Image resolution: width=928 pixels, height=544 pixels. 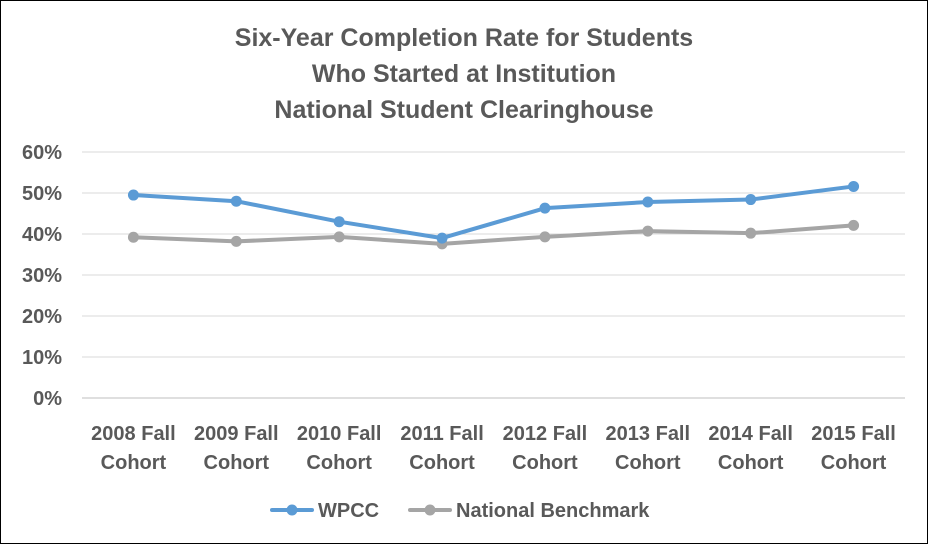 I want to click on legend-label-national-benchmark: National Benchmark, so click(x=553, y=511).